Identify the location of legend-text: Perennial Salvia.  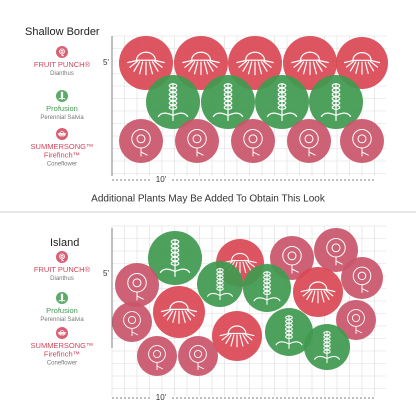
(62, 320).